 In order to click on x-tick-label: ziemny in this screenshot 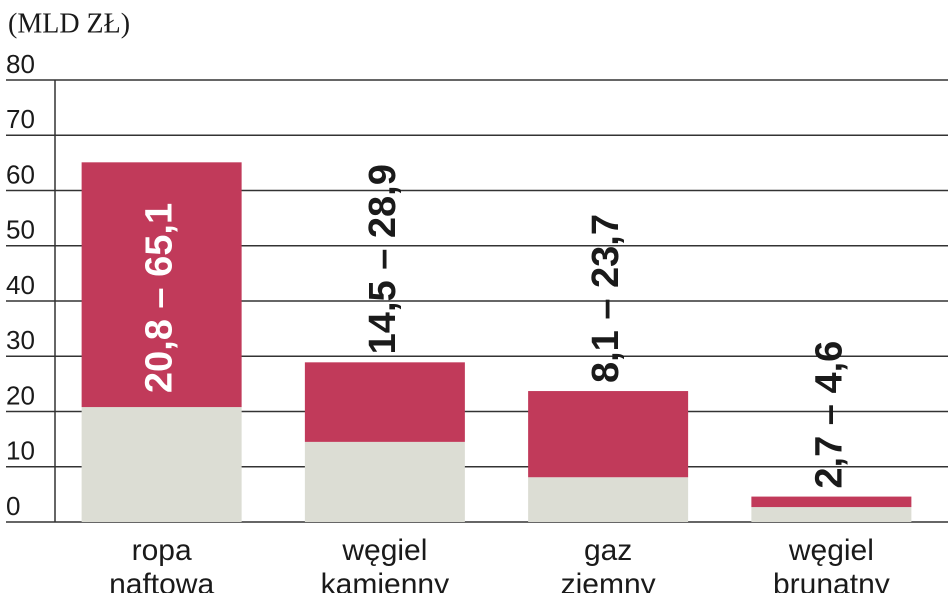, I will do `click(608, 580)`.